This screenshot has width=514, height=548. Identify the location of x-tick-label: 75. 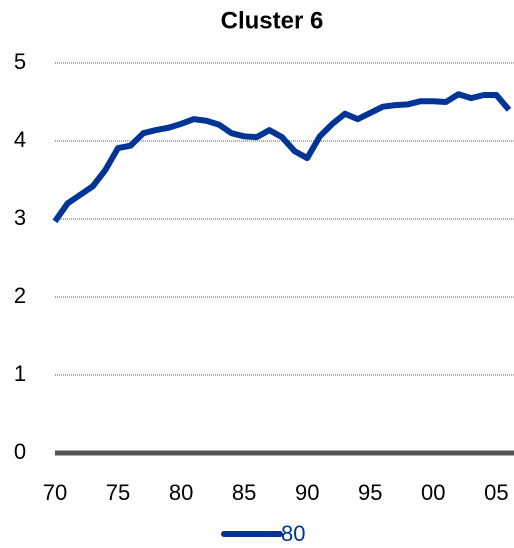
(118, 492).